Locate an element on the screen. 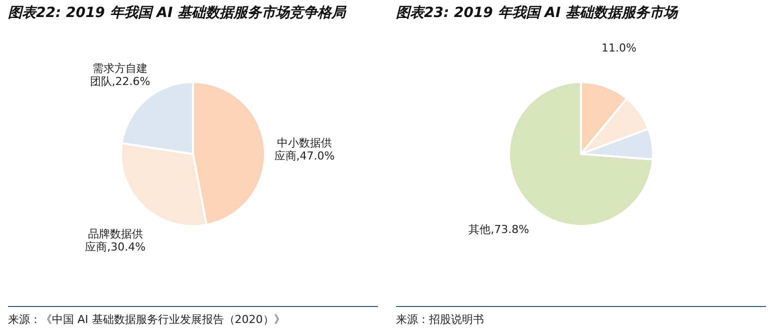  slice-label: 品牌数据供应商,30.4% is located at coordinates (115, 241).